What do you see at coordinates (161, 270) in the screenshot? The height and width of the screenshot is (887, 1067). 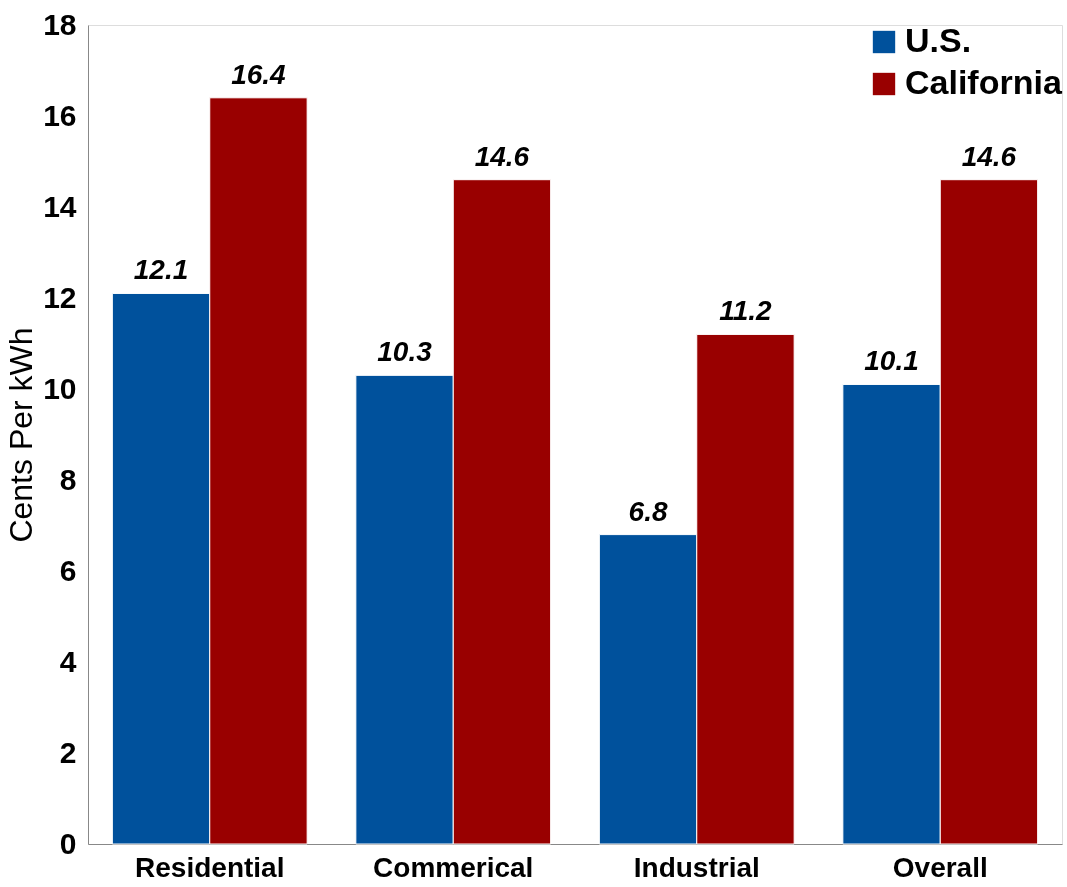 I see `data-label: 12.1` at bounding box center [161, 270].